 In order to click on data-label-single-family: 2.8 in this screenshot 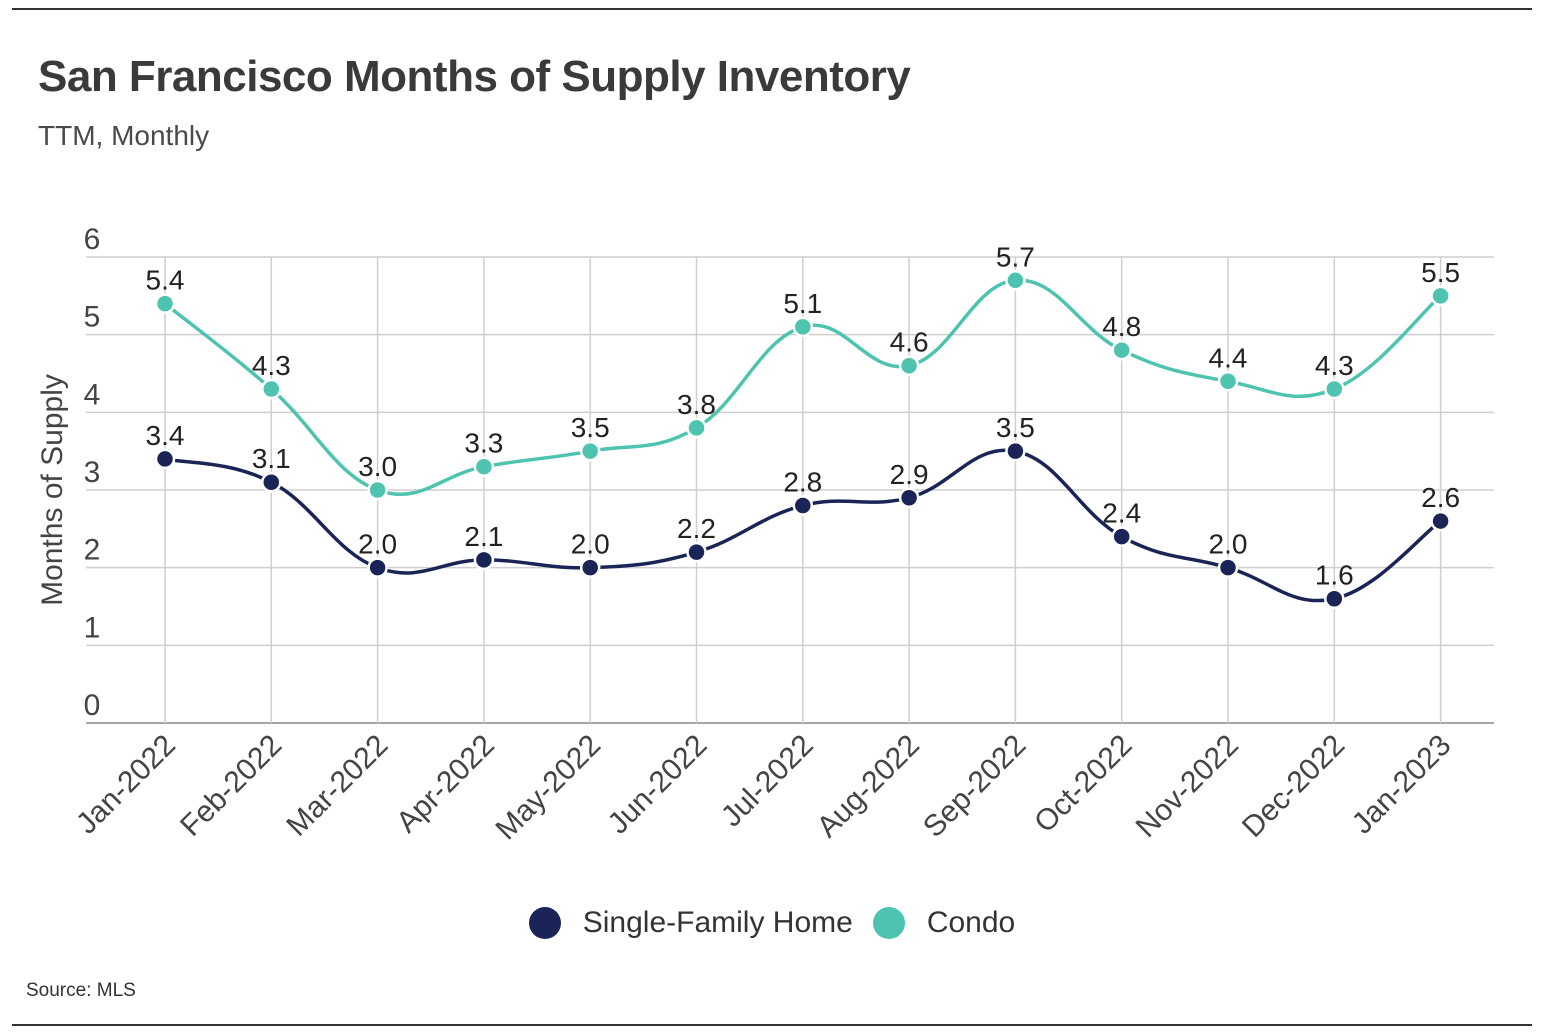, I will do `click(802, 482)`.